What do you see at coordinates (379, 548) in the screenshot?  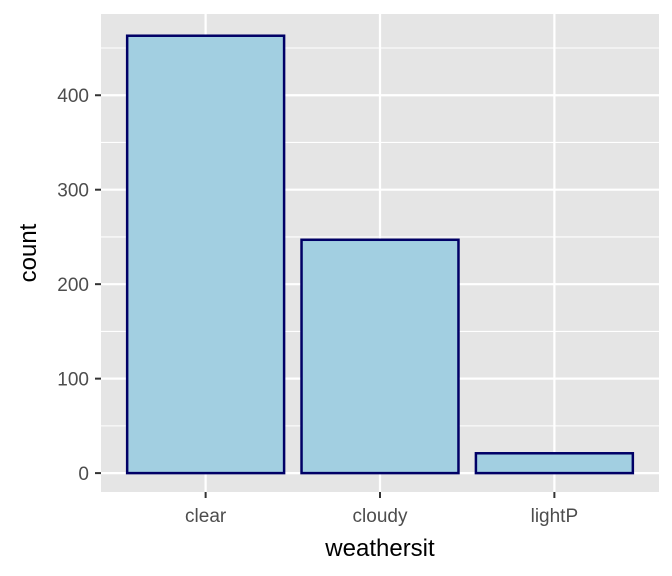 I see `x-axis-title: weathersit` at bounding box center [379, 548].